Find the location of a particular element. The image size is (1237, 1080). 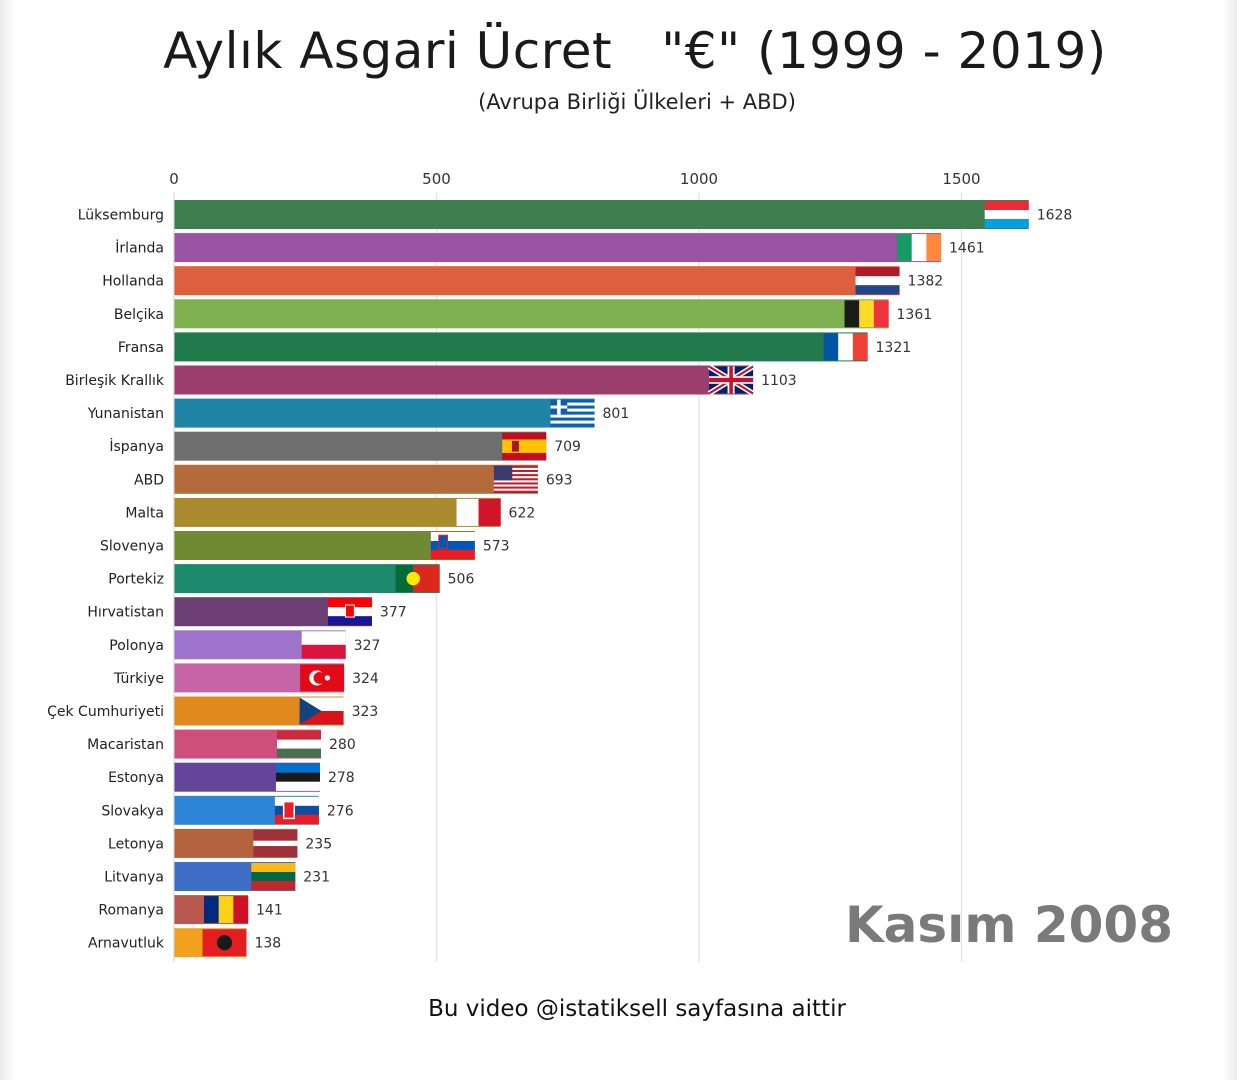

value-label: 323 is located at coordinates (365, 712).